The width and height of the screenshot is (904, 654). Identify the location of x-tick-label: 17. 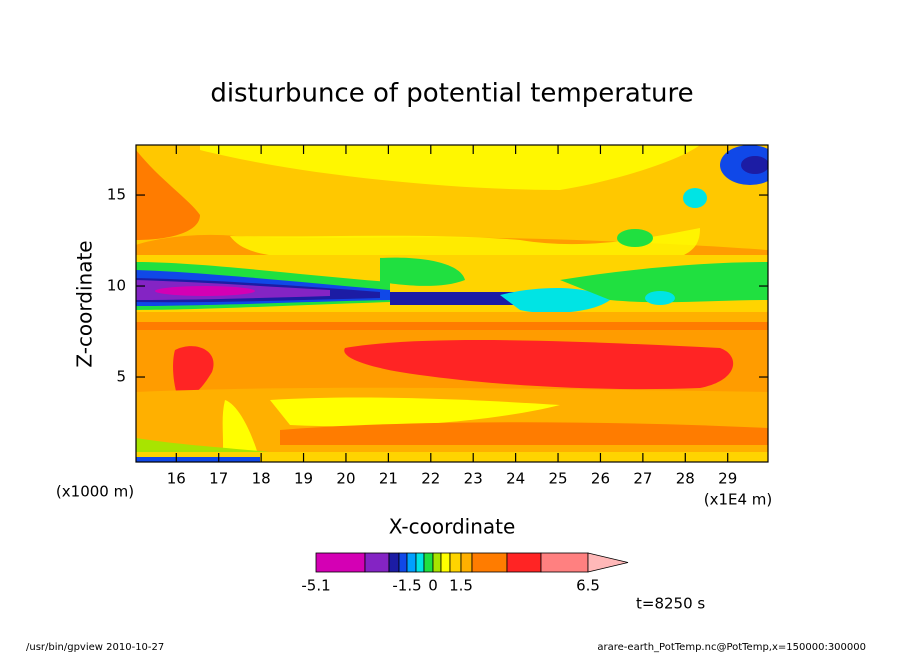
(218, 479).